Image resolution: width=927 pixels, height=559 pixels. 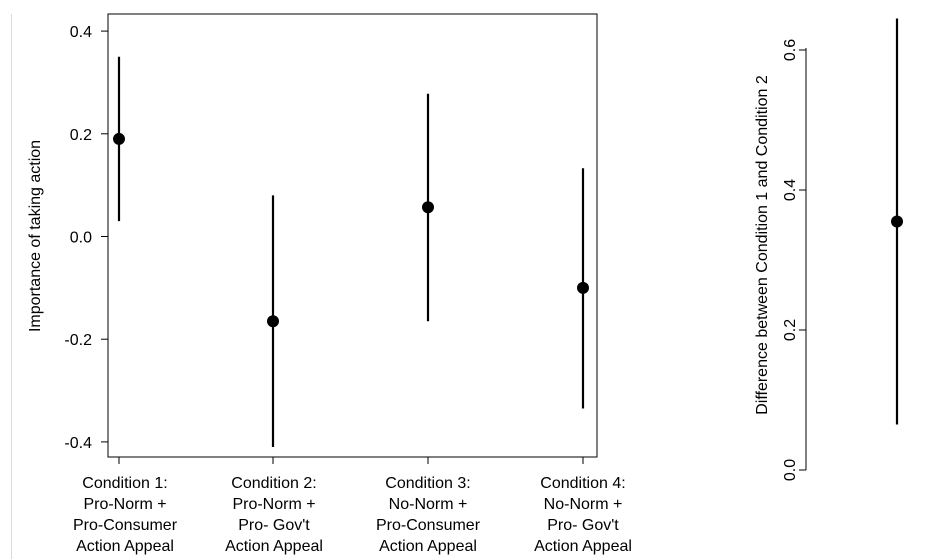 What do you see at coordinates (273, 483) in the screenshot?
I see `category-label-line: Condition 2:` at bounding box center [273, 483].